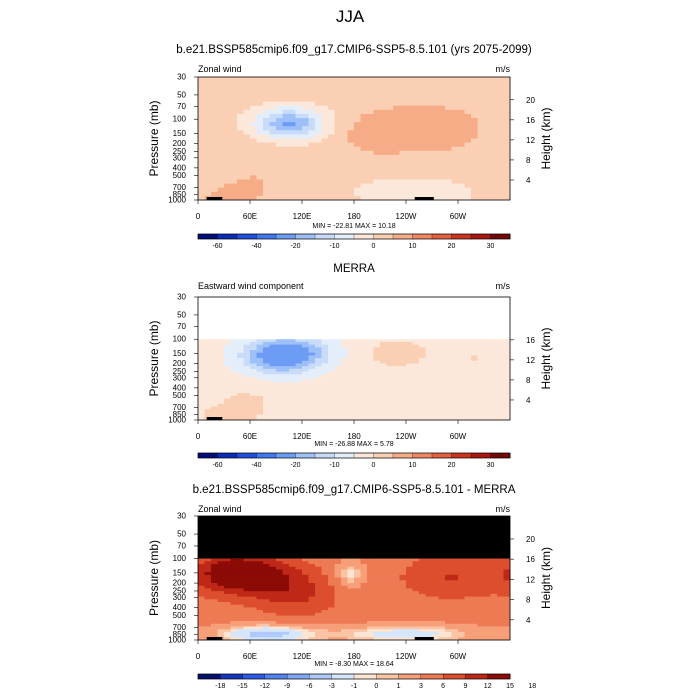 The width and height of the screenshot is (700, 700). I want to click on colorbar-label: -60, so click(217, 465).